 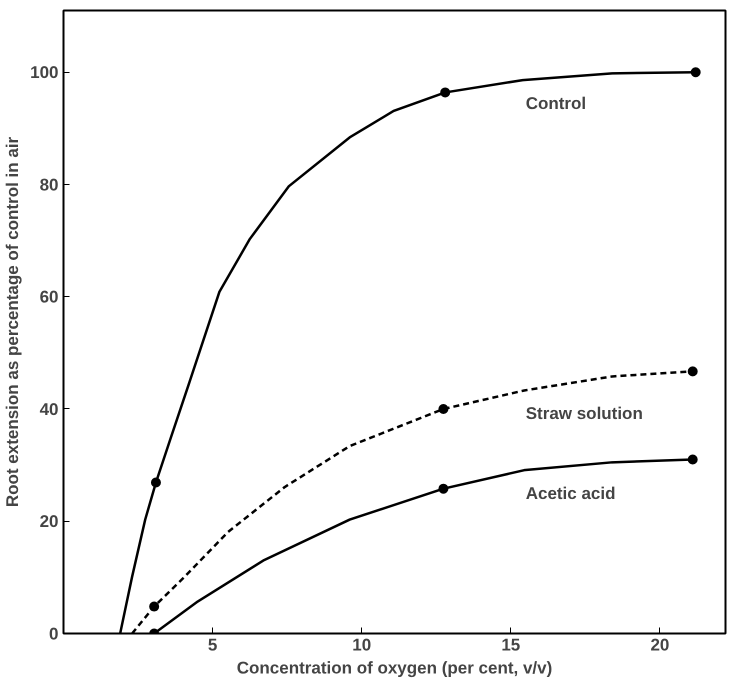 I want to click on y-tick-label: 60, so click(x=49, y=297).